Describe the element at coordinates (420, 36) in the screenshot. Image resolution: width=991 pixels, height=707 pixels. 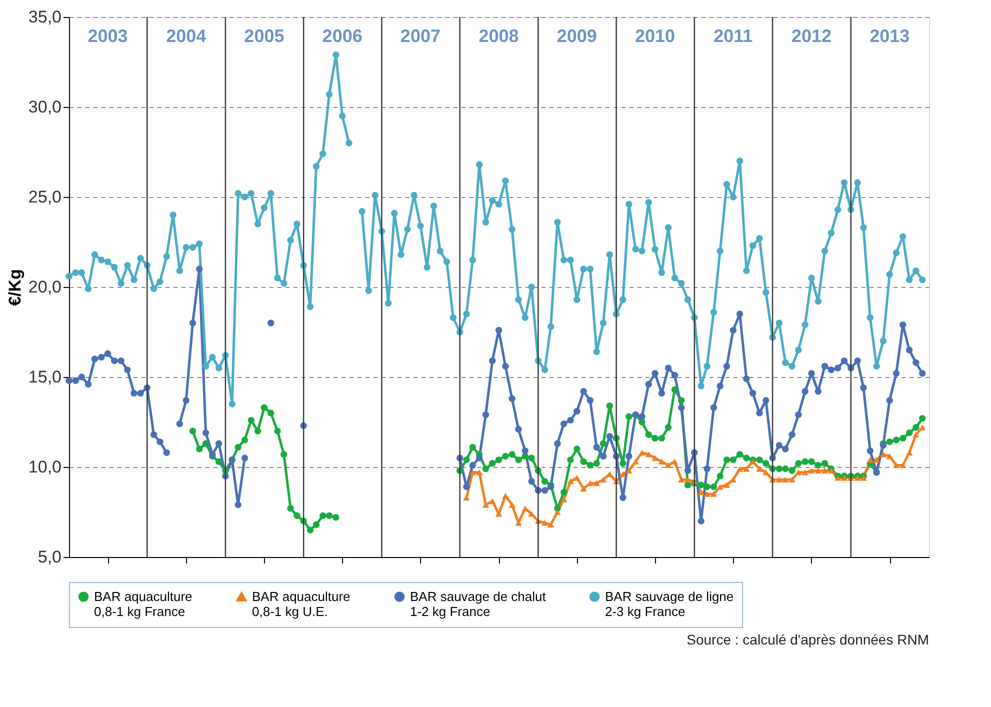
I see `x-tick-label: 2007` at that location.